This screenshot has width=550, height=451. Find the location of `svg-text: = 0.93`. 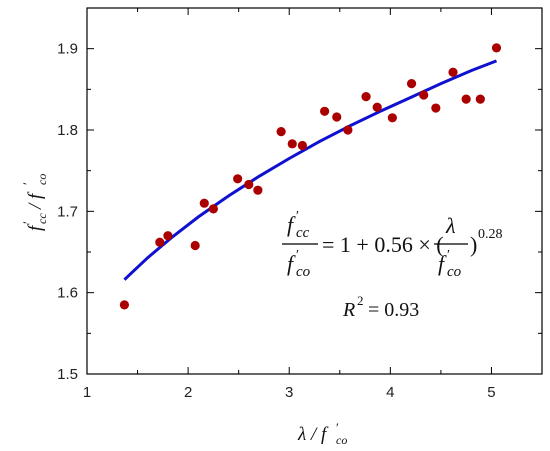

svg-text: = 0.93 is located at coordinates (393, 310).